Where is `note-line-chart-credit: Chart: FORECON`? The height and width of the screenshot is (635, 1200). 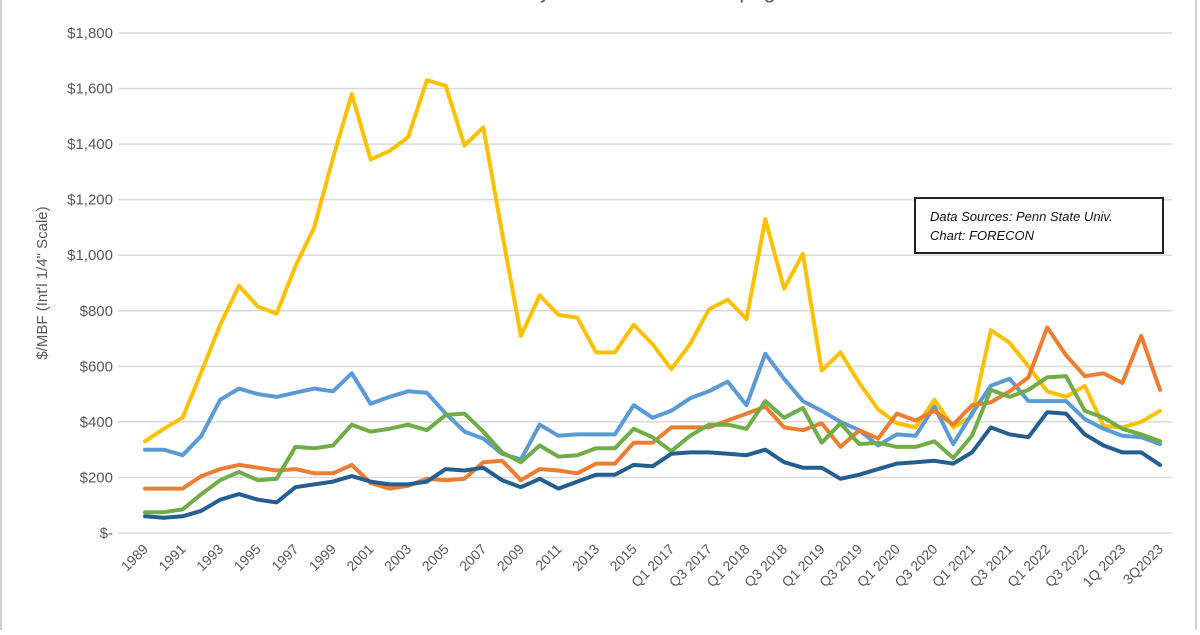
note-line-chart-credit: Chart: FORECON is located at coordinates (982, 235).